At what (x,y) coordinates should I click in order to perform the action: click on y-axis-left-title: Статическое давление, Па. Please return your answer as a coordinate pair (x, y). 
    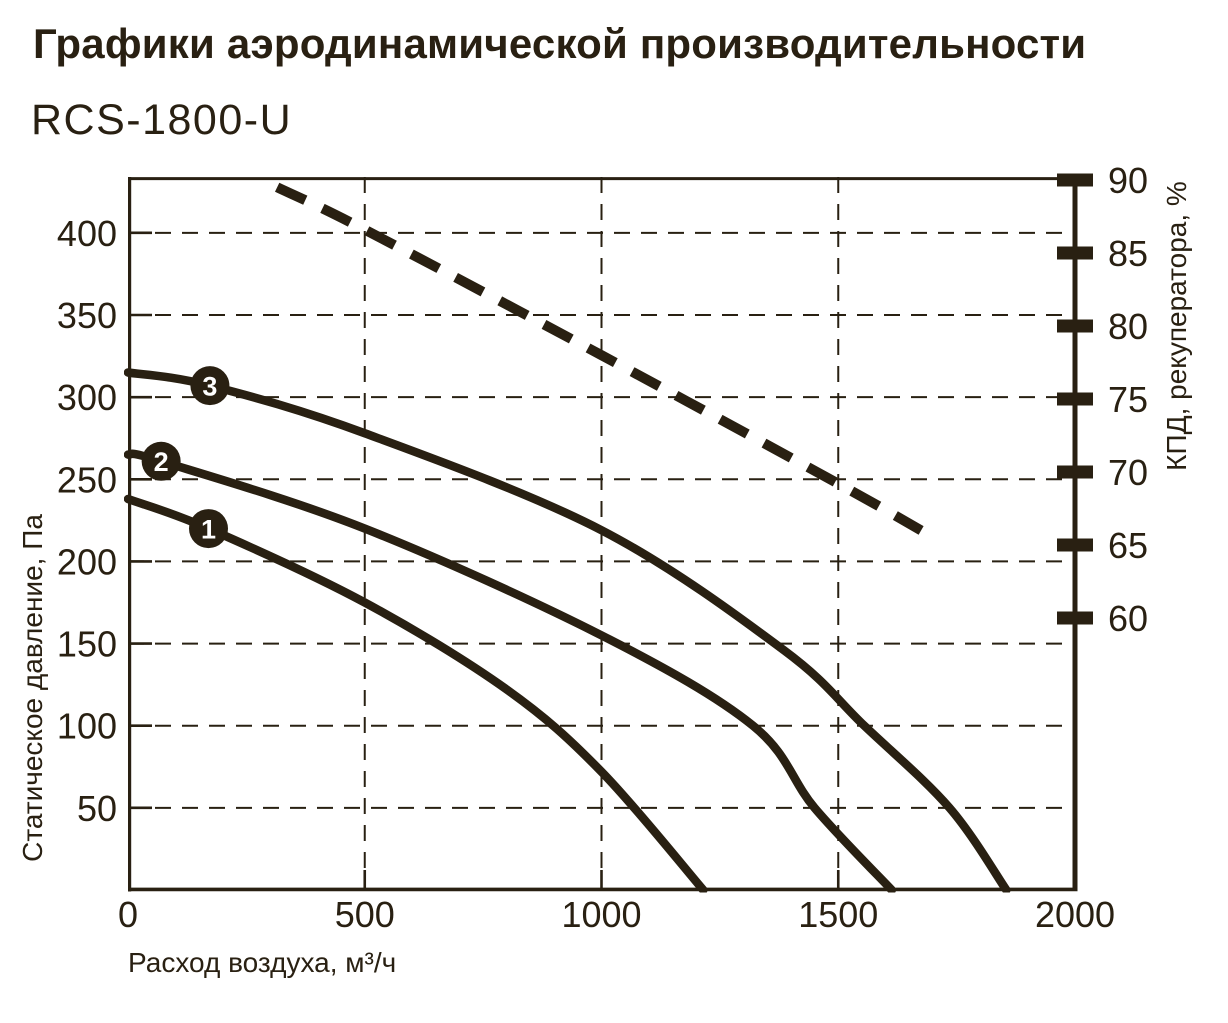
    Looking at the image, I should click on (32, 688).